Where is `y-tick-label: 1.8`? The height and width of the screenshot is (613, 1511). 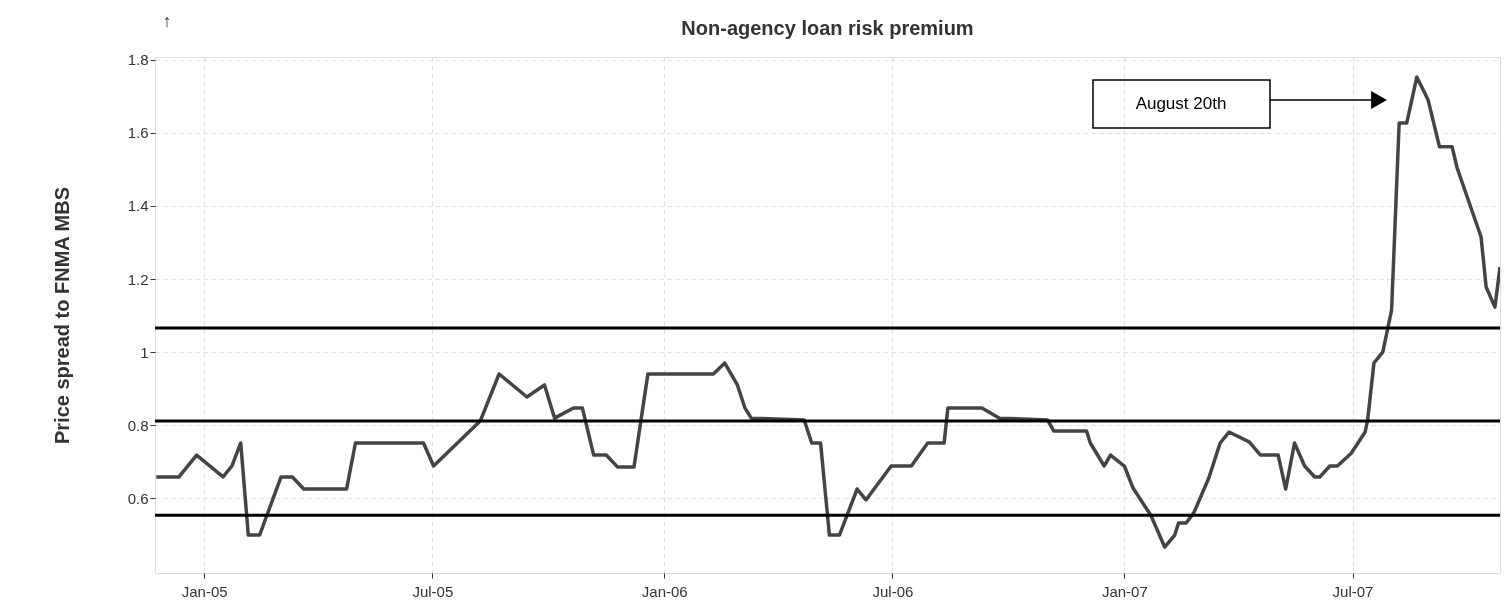 y-tick-label: 1.8 is located at coordinates (138, 60).